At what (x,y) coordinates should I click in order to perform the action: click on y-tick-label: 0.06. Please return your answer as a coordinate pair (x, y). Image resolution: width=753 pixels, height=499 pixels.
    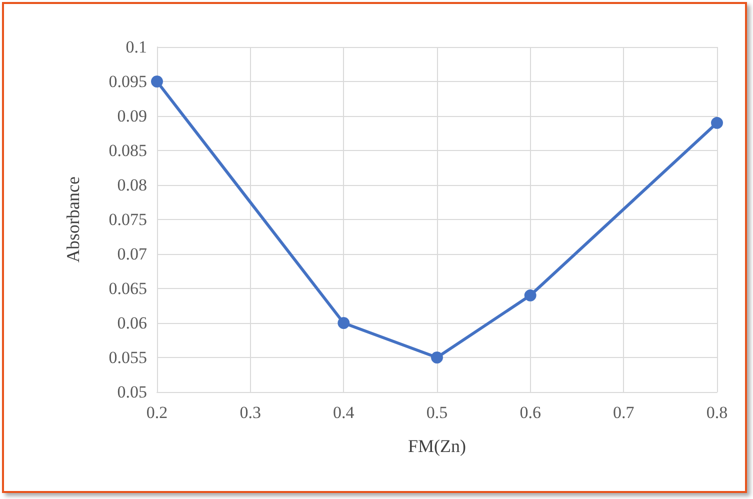
    Looking at the image, I should click on (132, 323).